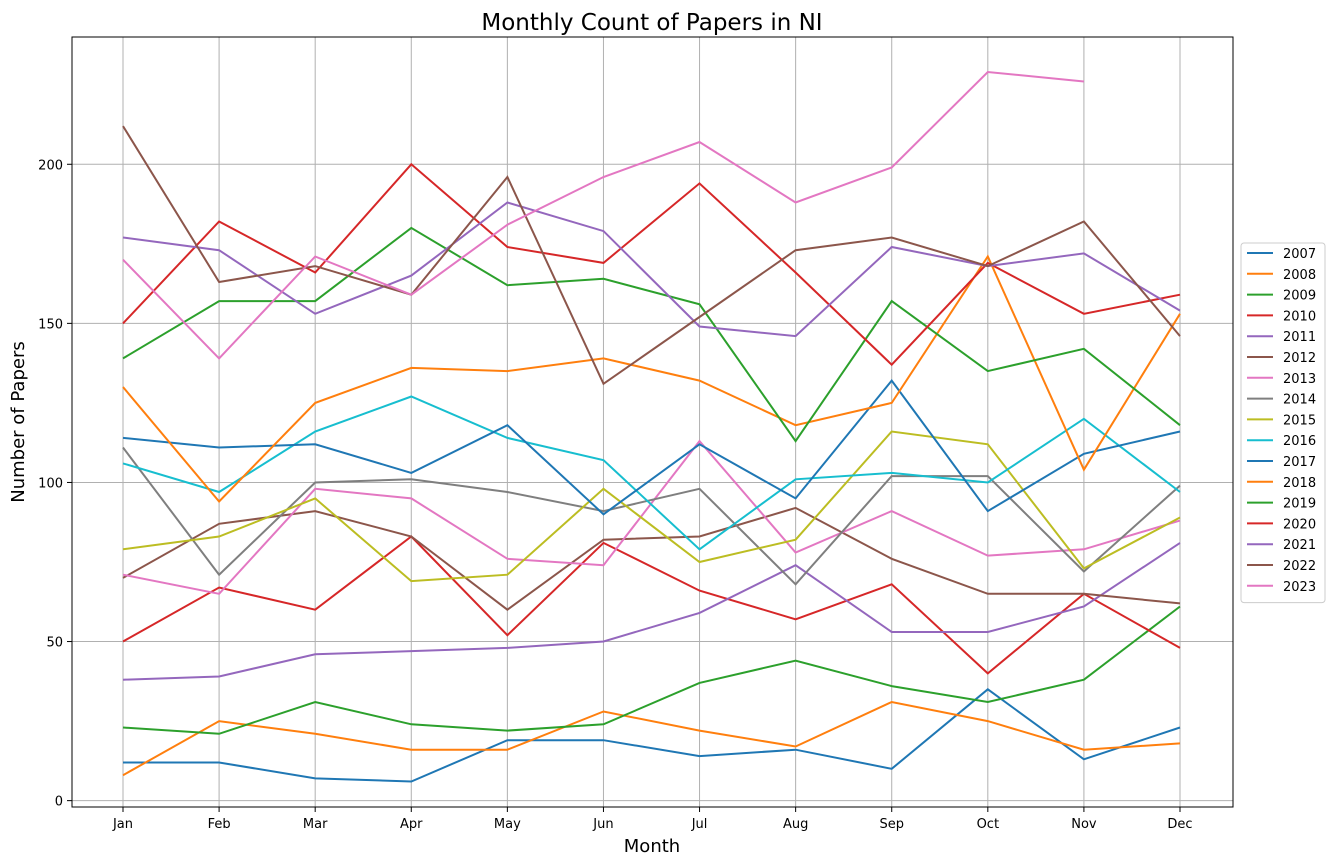 The width and height of the screenshot is (1335, 865). I want to click on x-tick-label: May, so click(507, 824).